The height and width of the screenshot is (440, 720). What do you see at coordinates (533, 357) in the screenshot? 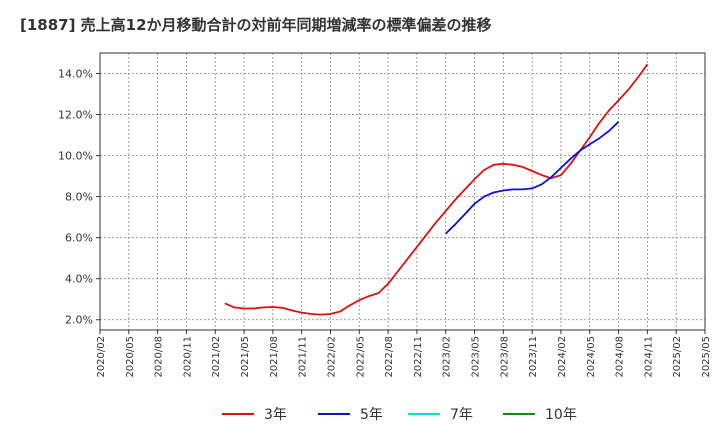
I see `x-tick-label: 2023/11` at bounding box center [533, 357].